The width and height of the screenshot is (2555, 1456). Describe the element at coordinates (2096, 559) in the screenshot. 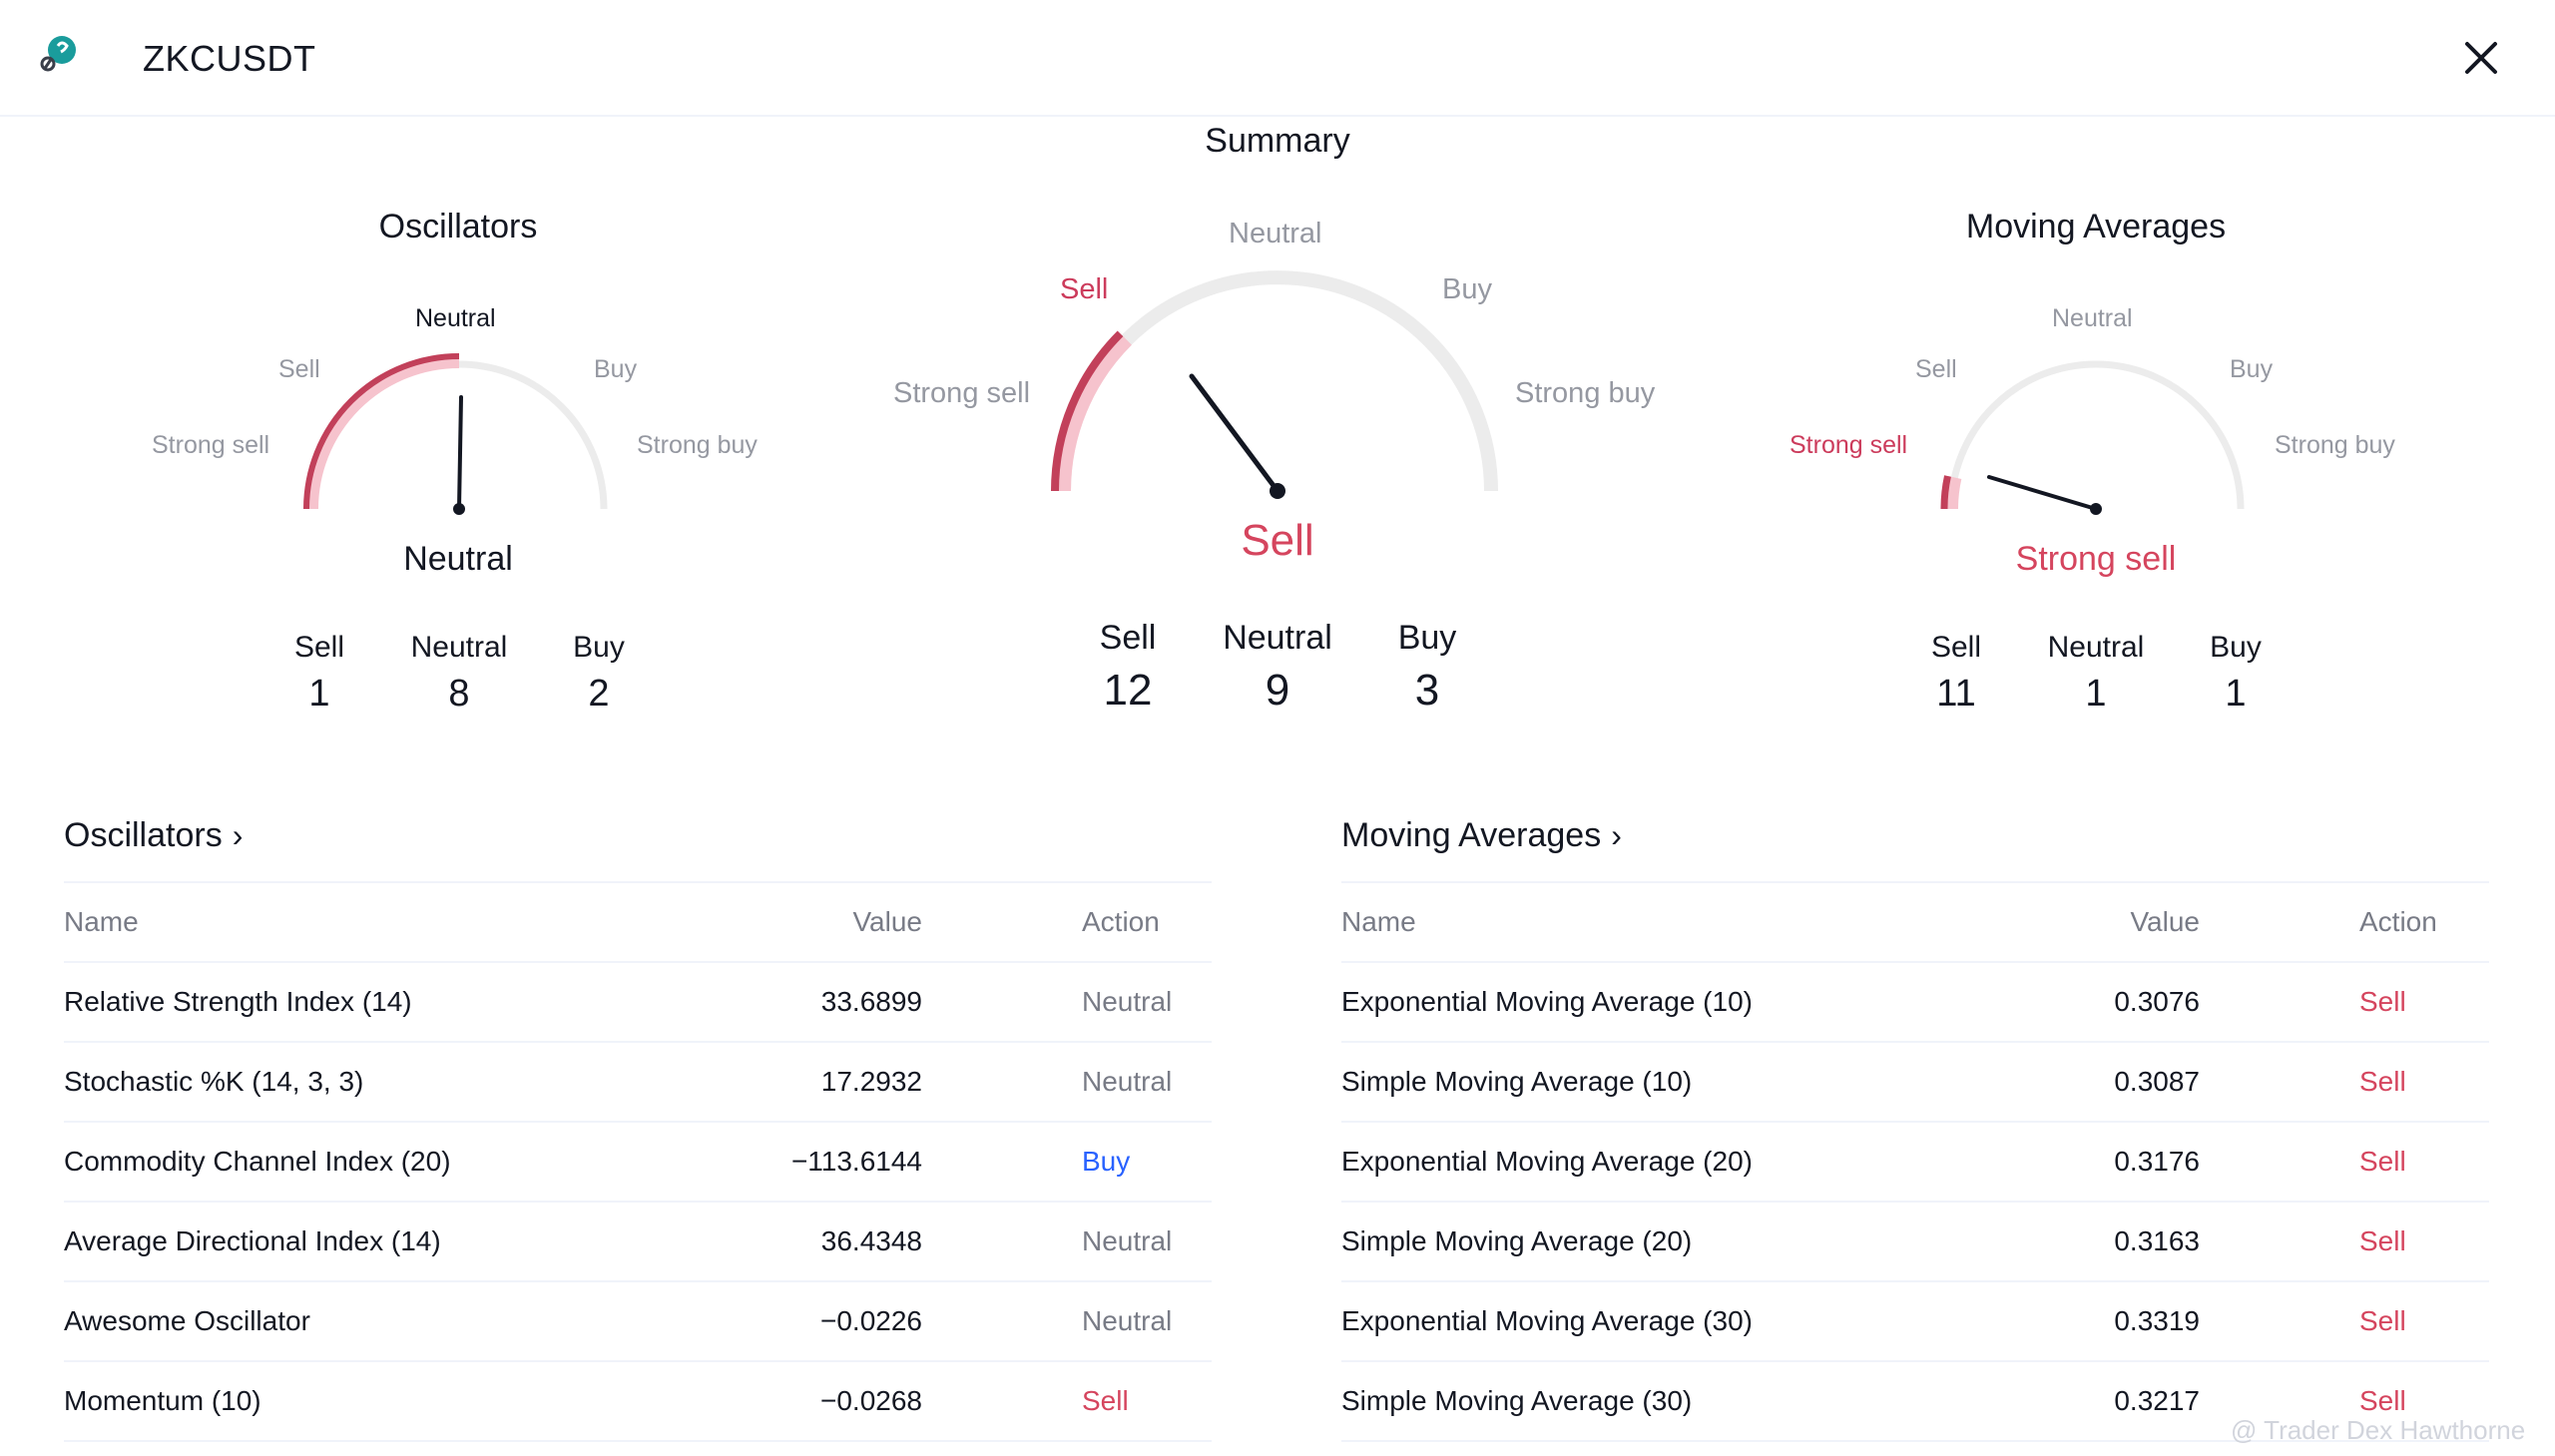

I see `ma-verdict: Strong sell` at that location.